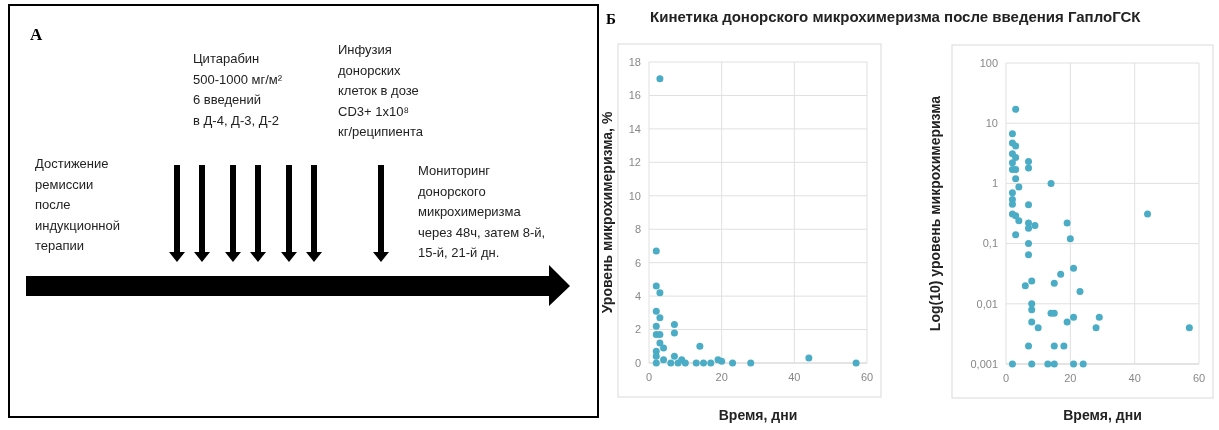 The width and height of the screenshot is (1219, 430). I want to click on y-tick-label: 2, so click(637, 329).